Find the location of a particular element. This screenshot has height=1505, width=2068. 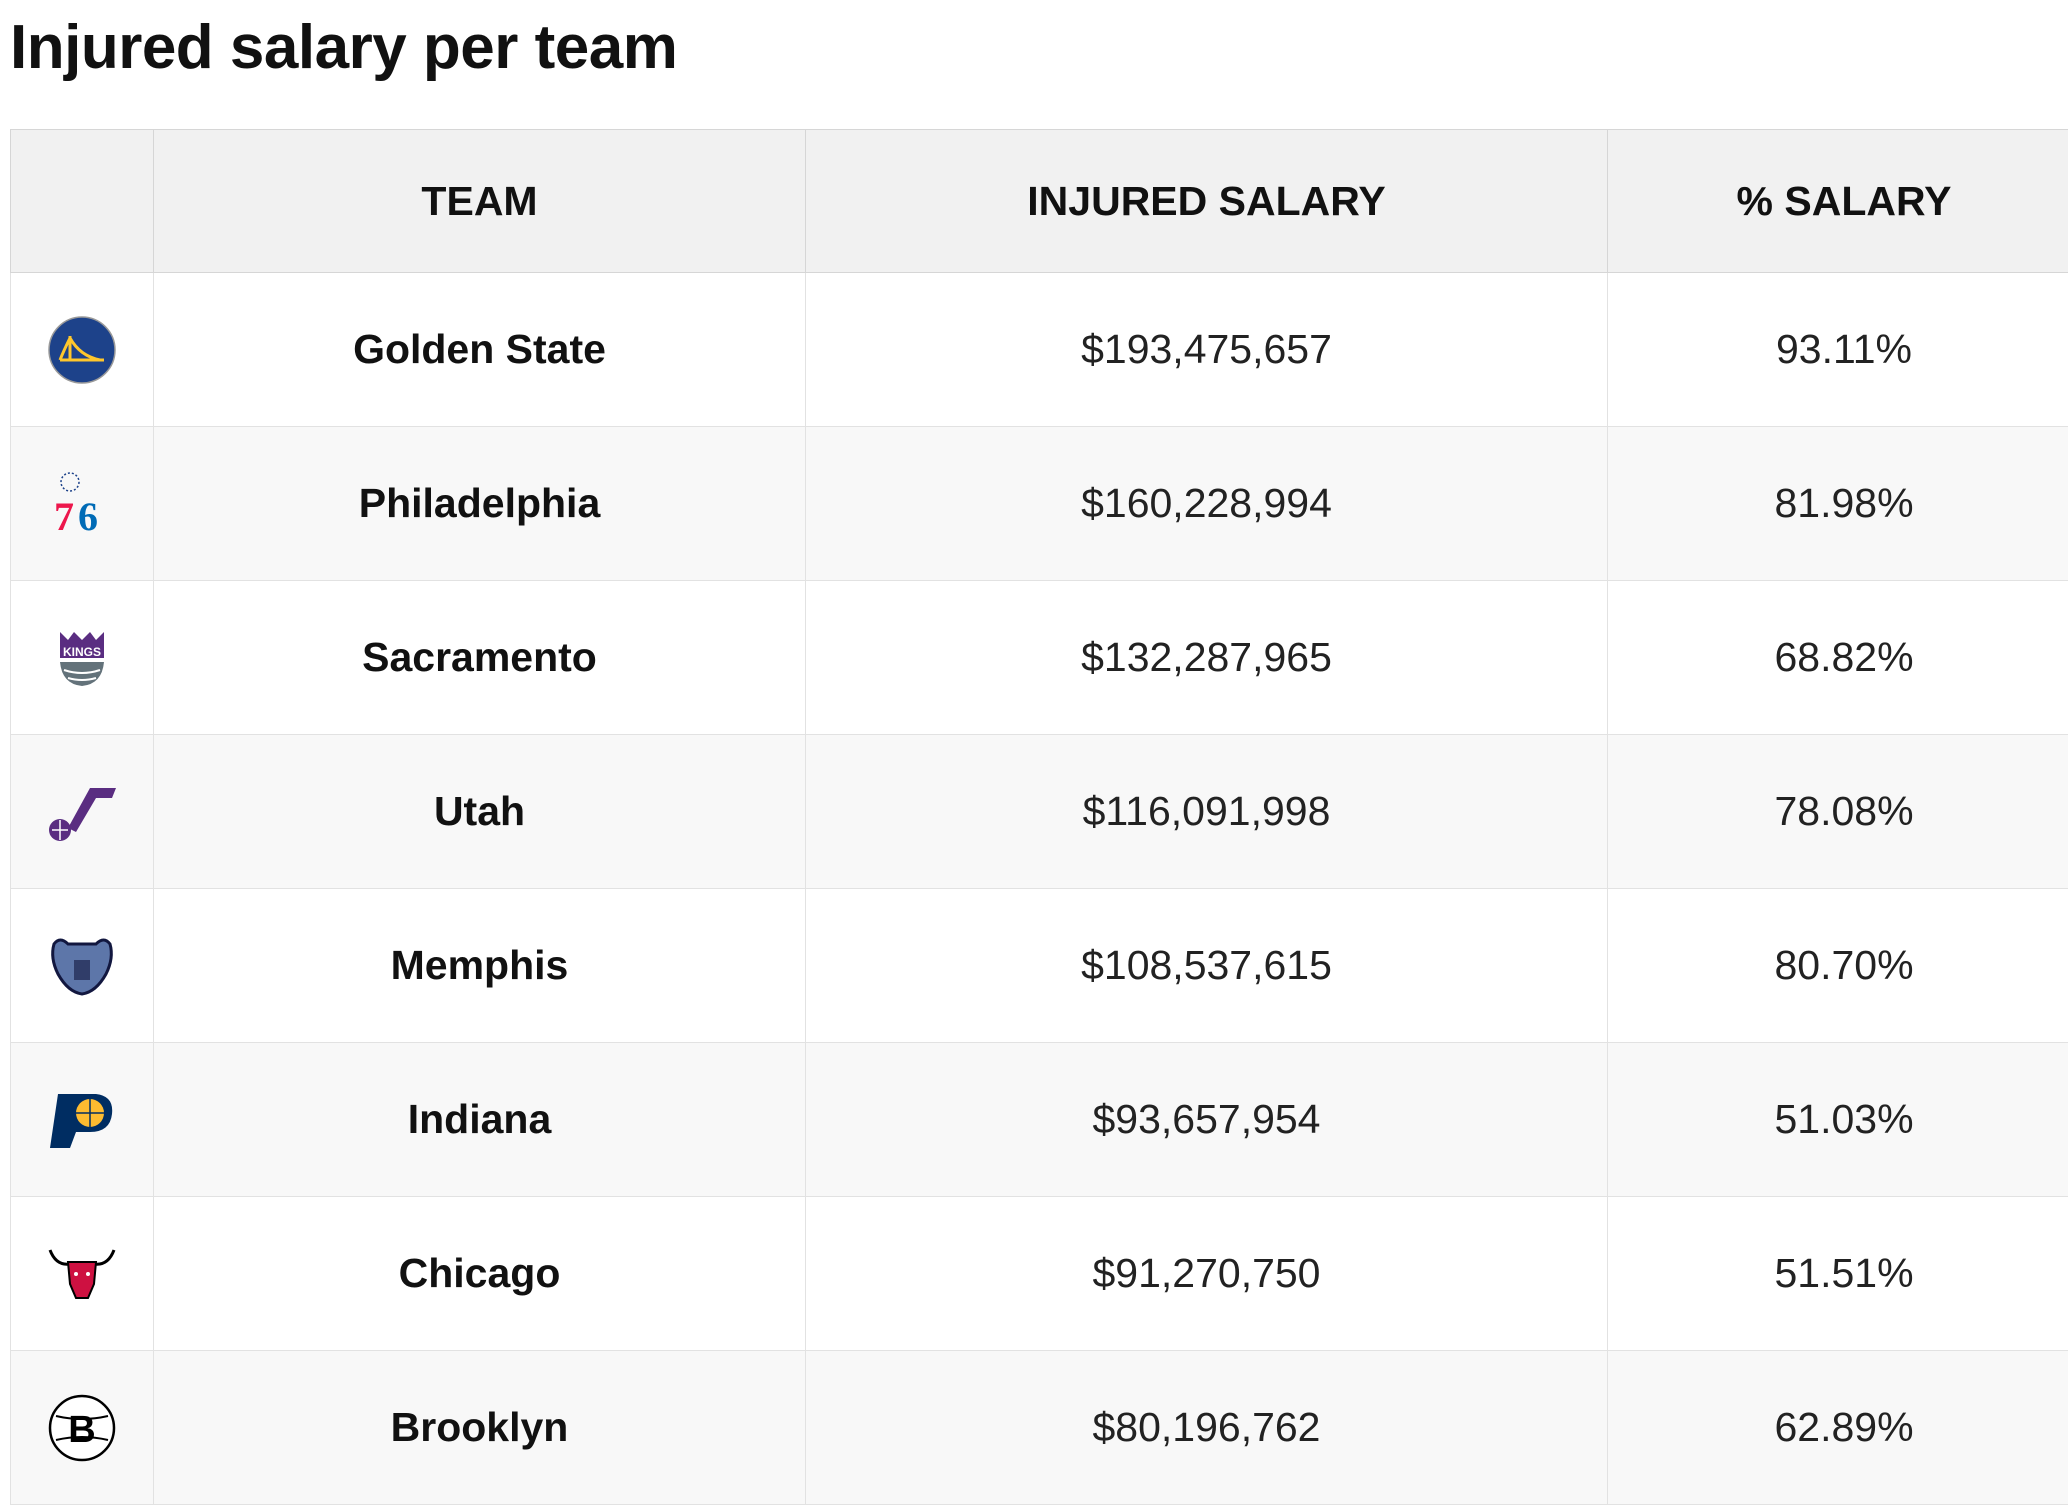

svg-text: B is located at coordinates (81, 1430).